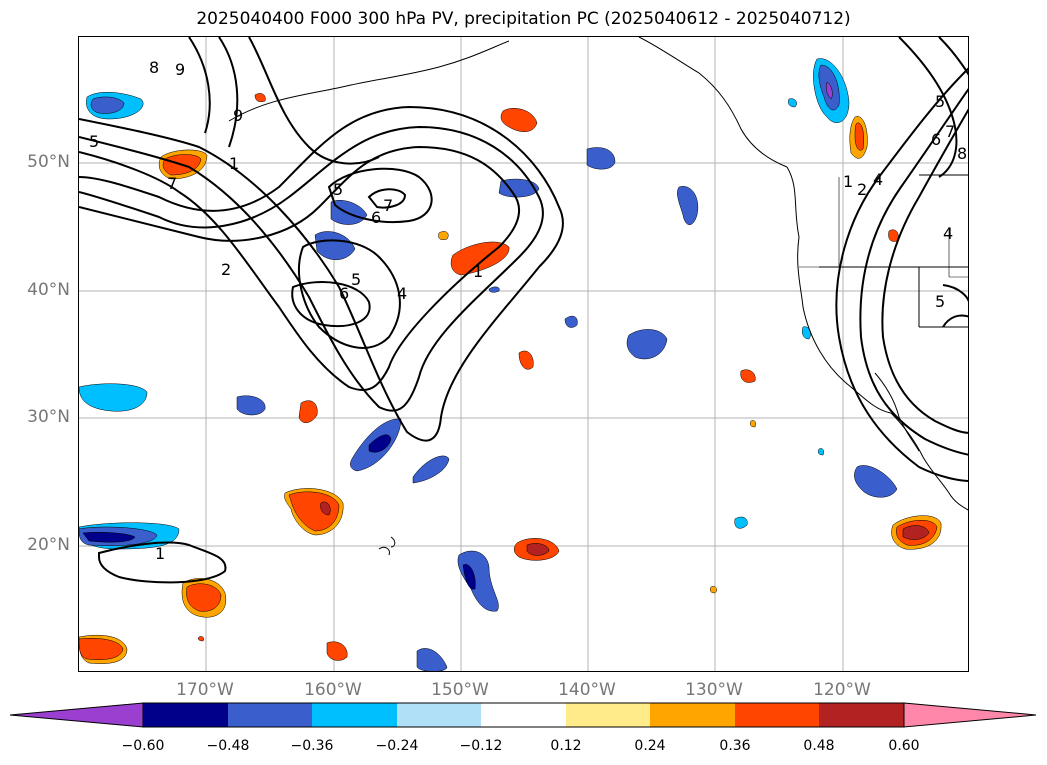 The width and height of the screenshot is (1047, 765). What do you see at coordinates (143, 746) in the screenshot?
I see `colorbar-tick: −0.60` at bounding box center [143, 746].